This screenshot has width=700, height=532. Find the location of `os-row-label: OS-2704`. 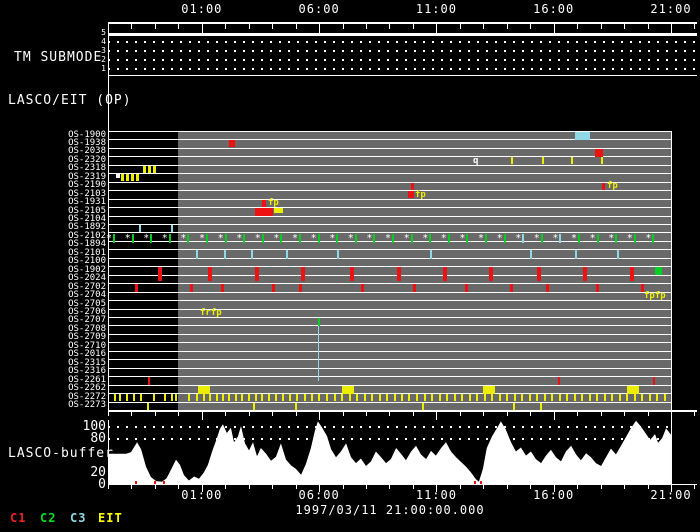

os-row-label: OS-2704 is located at coordinates (87, 295).